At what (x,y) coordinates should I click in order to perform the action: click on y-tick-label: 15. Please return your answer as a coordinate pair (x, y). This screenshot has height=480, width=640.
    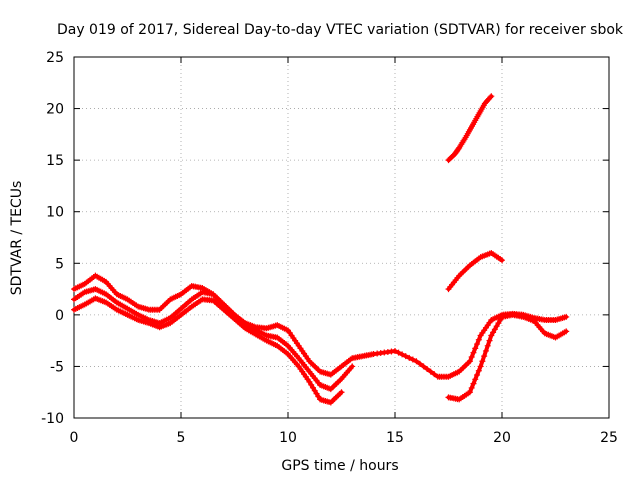
    Looking at the image, I should click on (55, 161).